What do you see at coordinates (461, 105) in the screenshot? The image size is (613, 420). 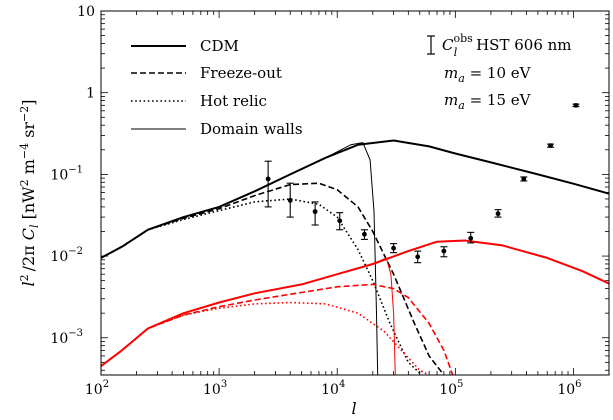 I see `ma15-sub: a` at bounding box center [461, 105].